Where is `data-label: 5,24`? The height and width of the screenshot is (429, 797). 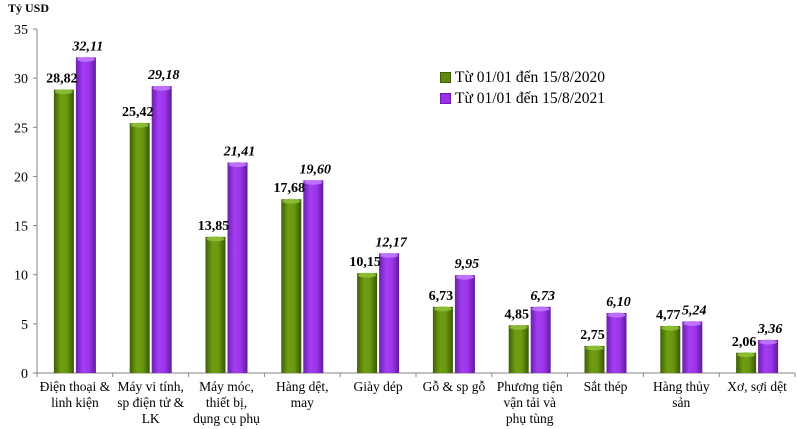
data-label: 5,24 is located at coordinates (694, 310).